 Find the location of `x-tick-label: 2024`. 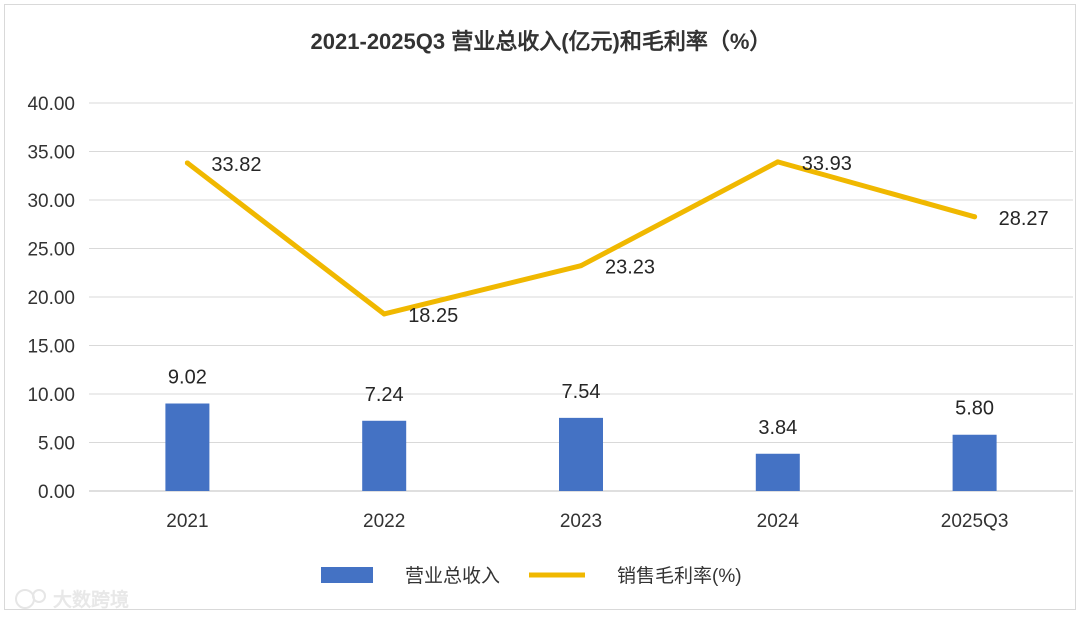

x-tick-label: 2024 is located at coordinates (778, 521).